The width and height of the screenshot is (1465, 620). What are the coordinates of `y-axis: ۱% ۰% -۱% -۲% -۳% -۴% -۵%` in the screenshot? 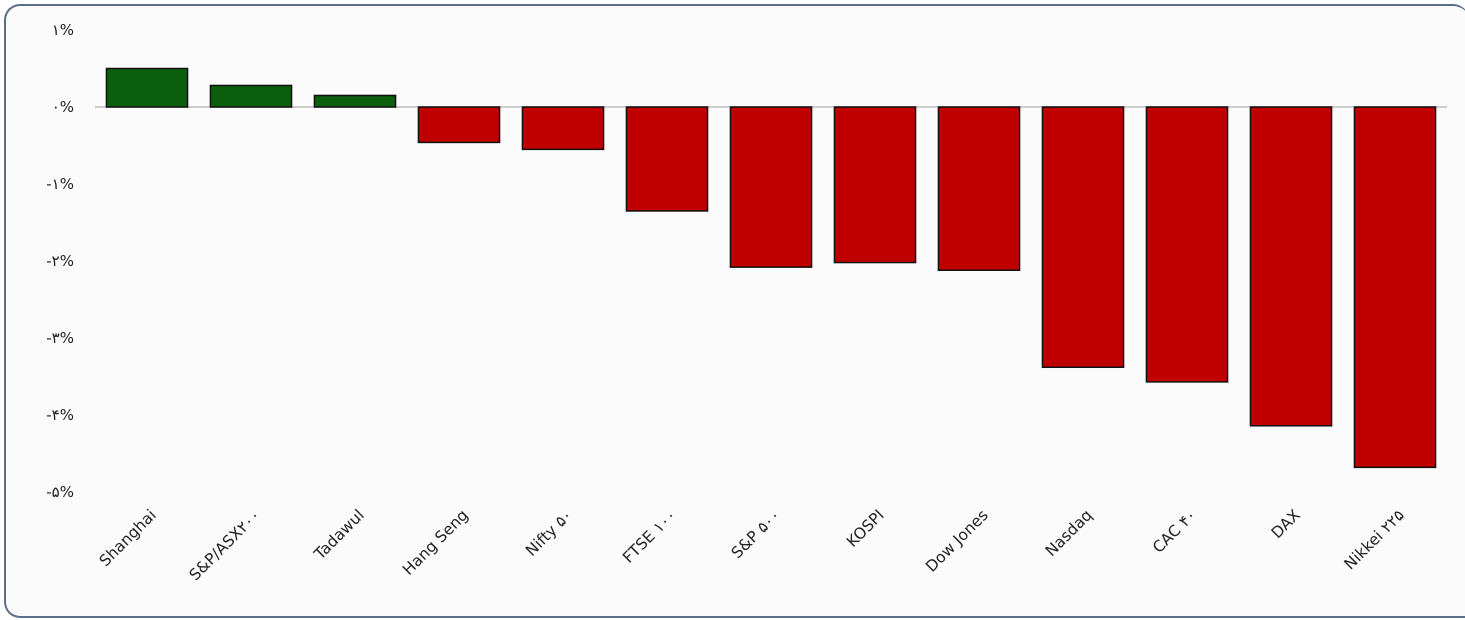 It's located at (60, 261).